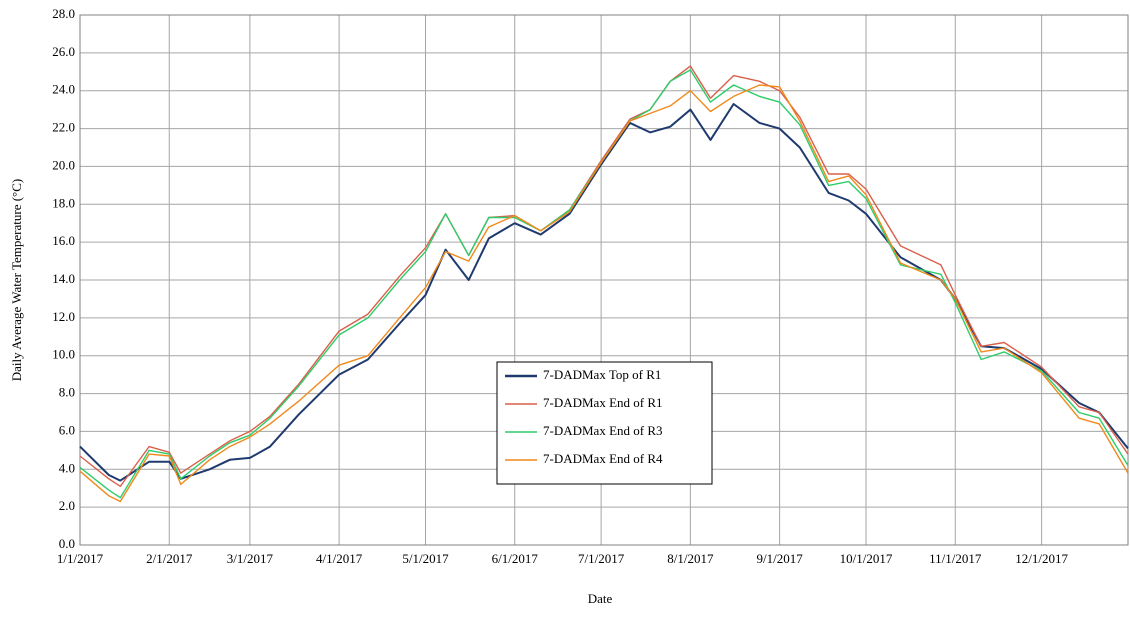  Describe the element at coordinates (602, 374) in the screenshot. I see `legend-label: 7-DADMax Top of R1` at that location.